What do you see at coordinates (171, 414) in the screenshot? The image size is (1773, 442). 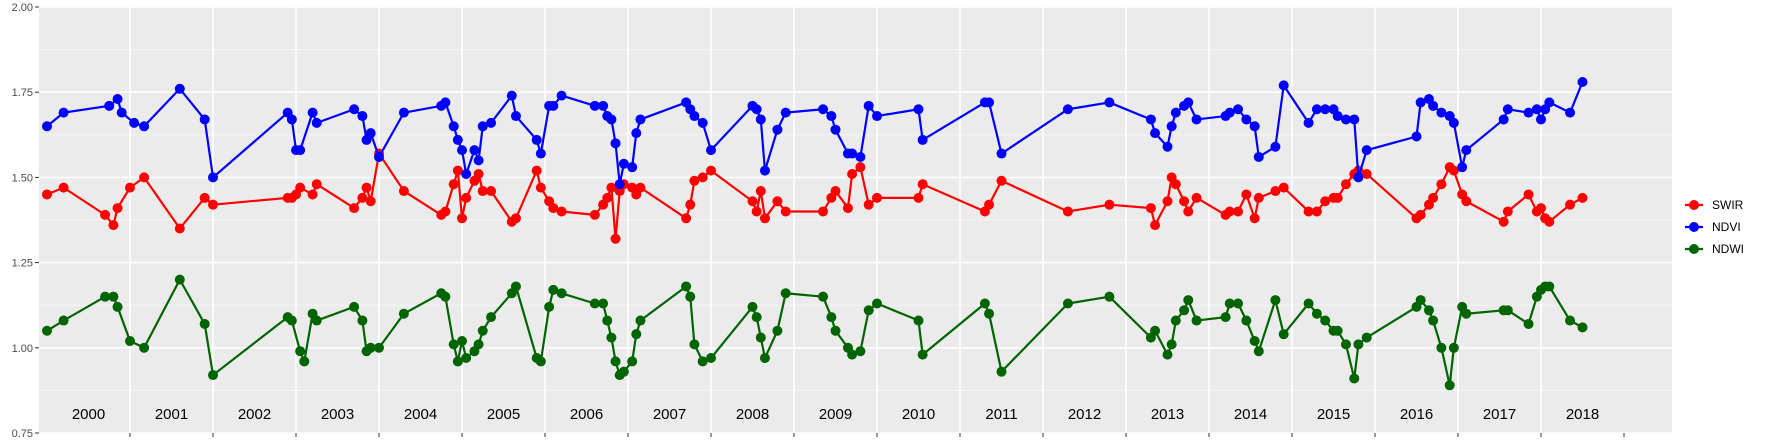 I see `year-label: 2001` at bounding box center [171, 414].